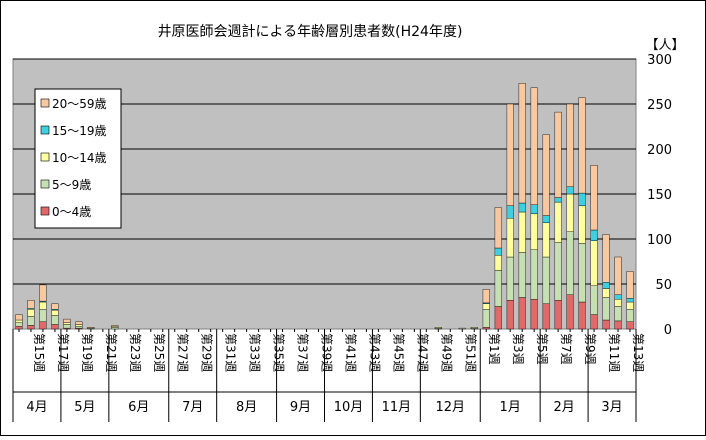 The width and height of the screenshot is (706, 440). What do you see at coordinates (192, 407) in the screenshot?
I see `month-label: 7月` at bounding box center [192, 407].